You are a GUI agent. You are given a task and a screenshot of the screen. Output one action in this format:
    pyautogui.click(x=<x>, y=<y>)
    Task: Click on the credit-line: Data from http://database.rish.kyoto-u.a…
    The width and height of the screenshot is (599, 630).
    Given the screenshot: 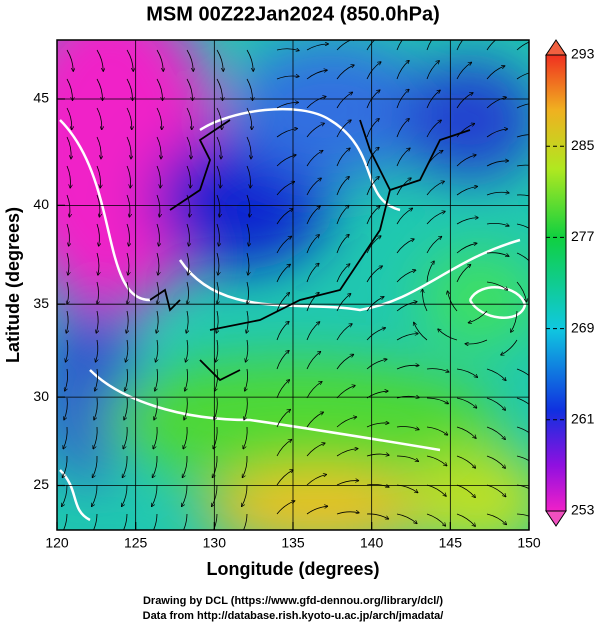 What is the action you would take?
    pyautogui.click(x=293, y=616)
    